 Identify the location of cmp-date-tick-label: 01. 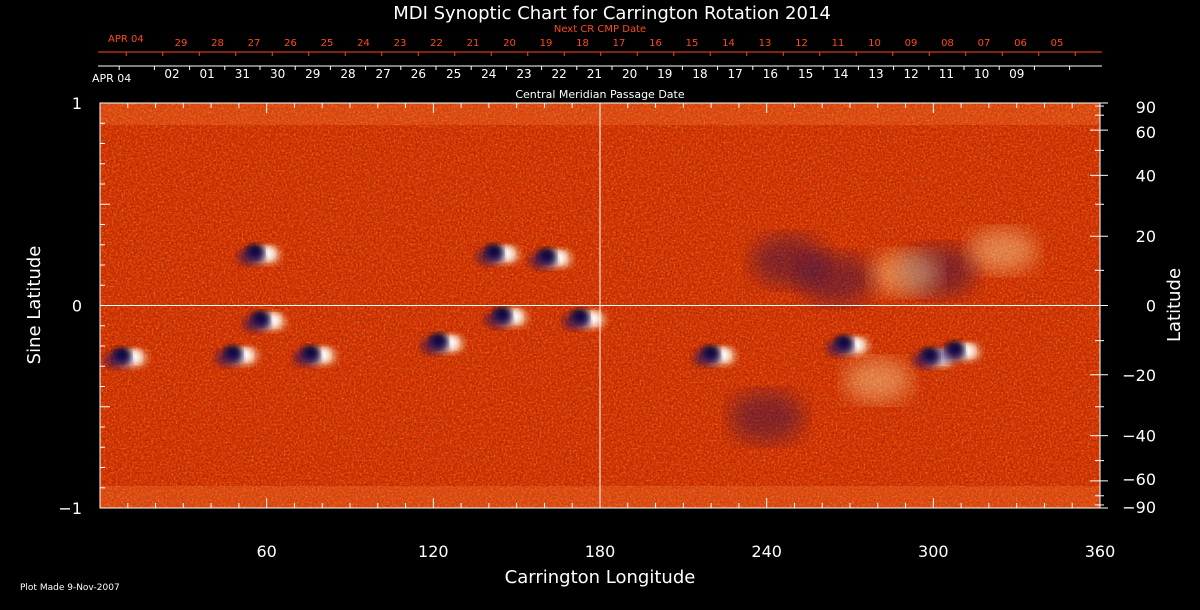
(207, 74).